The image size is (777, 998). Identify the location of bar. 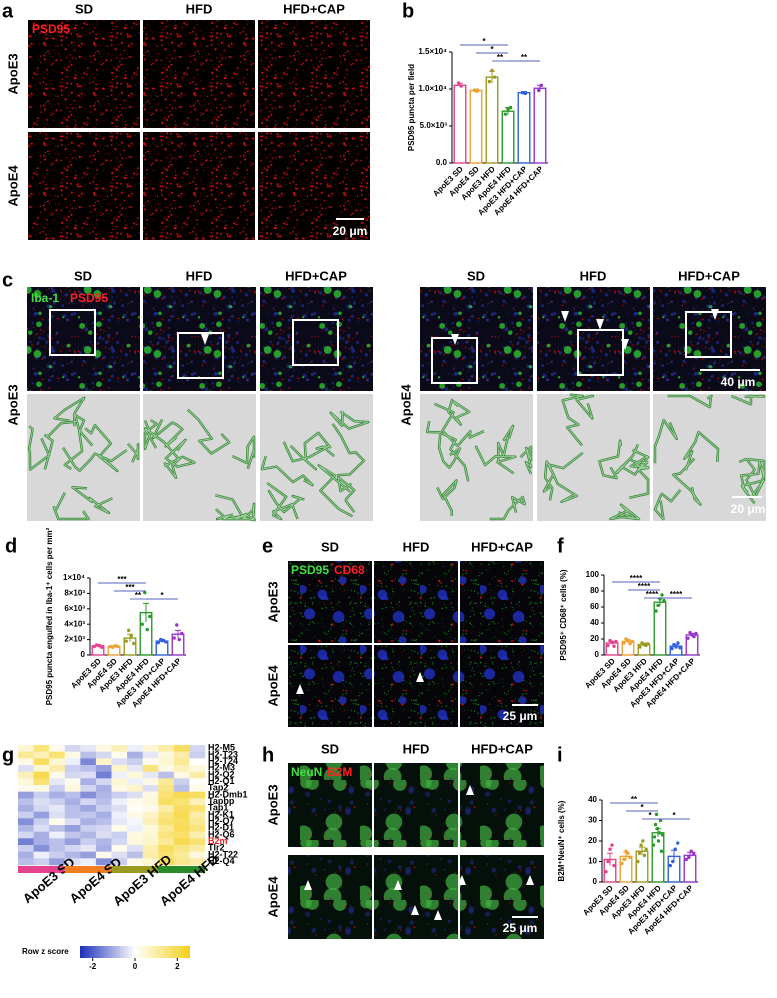
(508, 137).